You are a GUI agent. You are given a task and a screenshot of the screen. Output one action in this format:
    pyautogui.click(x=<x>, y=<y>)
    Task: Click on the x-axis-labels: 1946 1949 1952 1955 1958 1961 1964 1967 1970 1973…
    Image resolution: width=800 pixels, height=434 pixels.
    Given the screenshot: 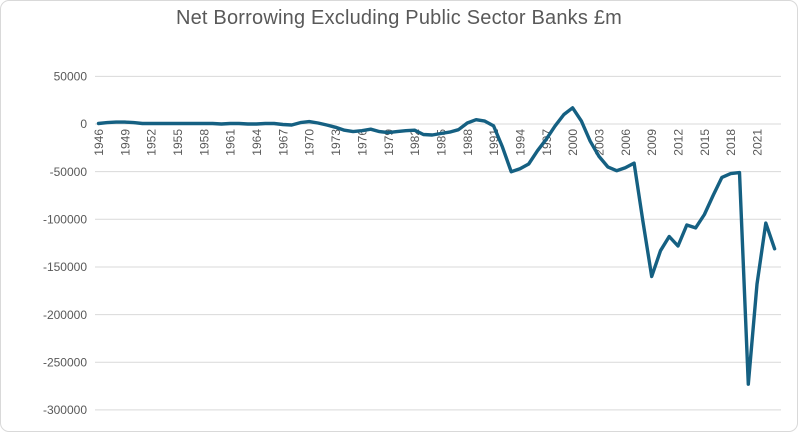 What is the action you would take?
    pyautogui.click(x=428, y=142)
    